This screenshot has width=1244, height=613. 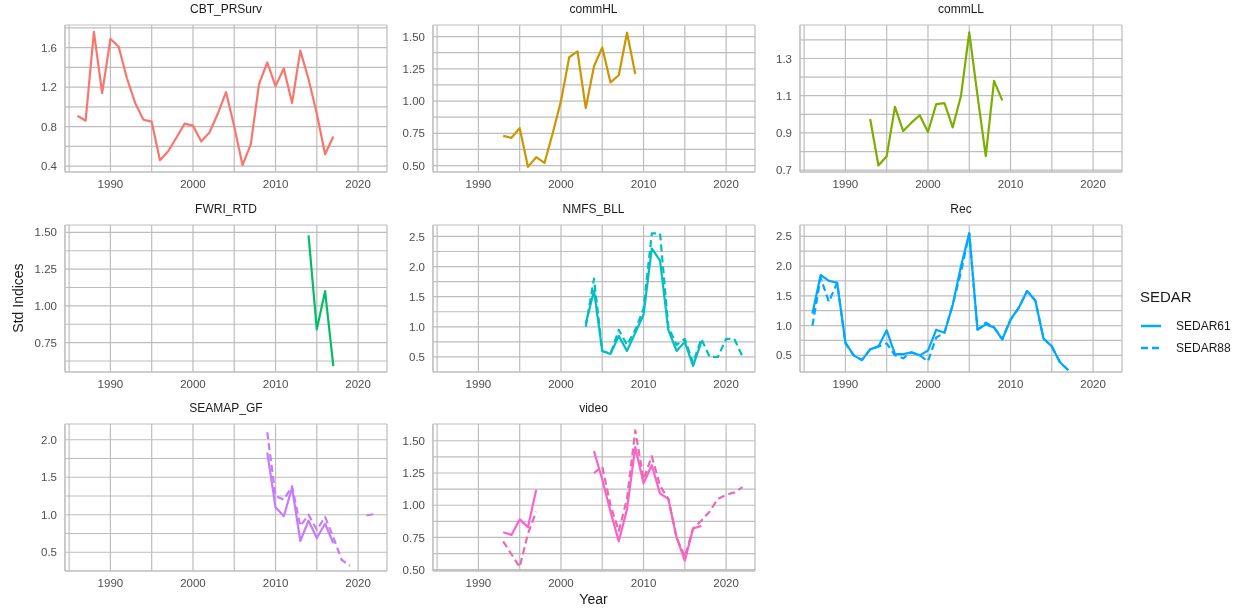 What do you see at coordinates (593, 9) in the screenshot?
I see `chart-title: commHL` at bounding box center [593, 9].